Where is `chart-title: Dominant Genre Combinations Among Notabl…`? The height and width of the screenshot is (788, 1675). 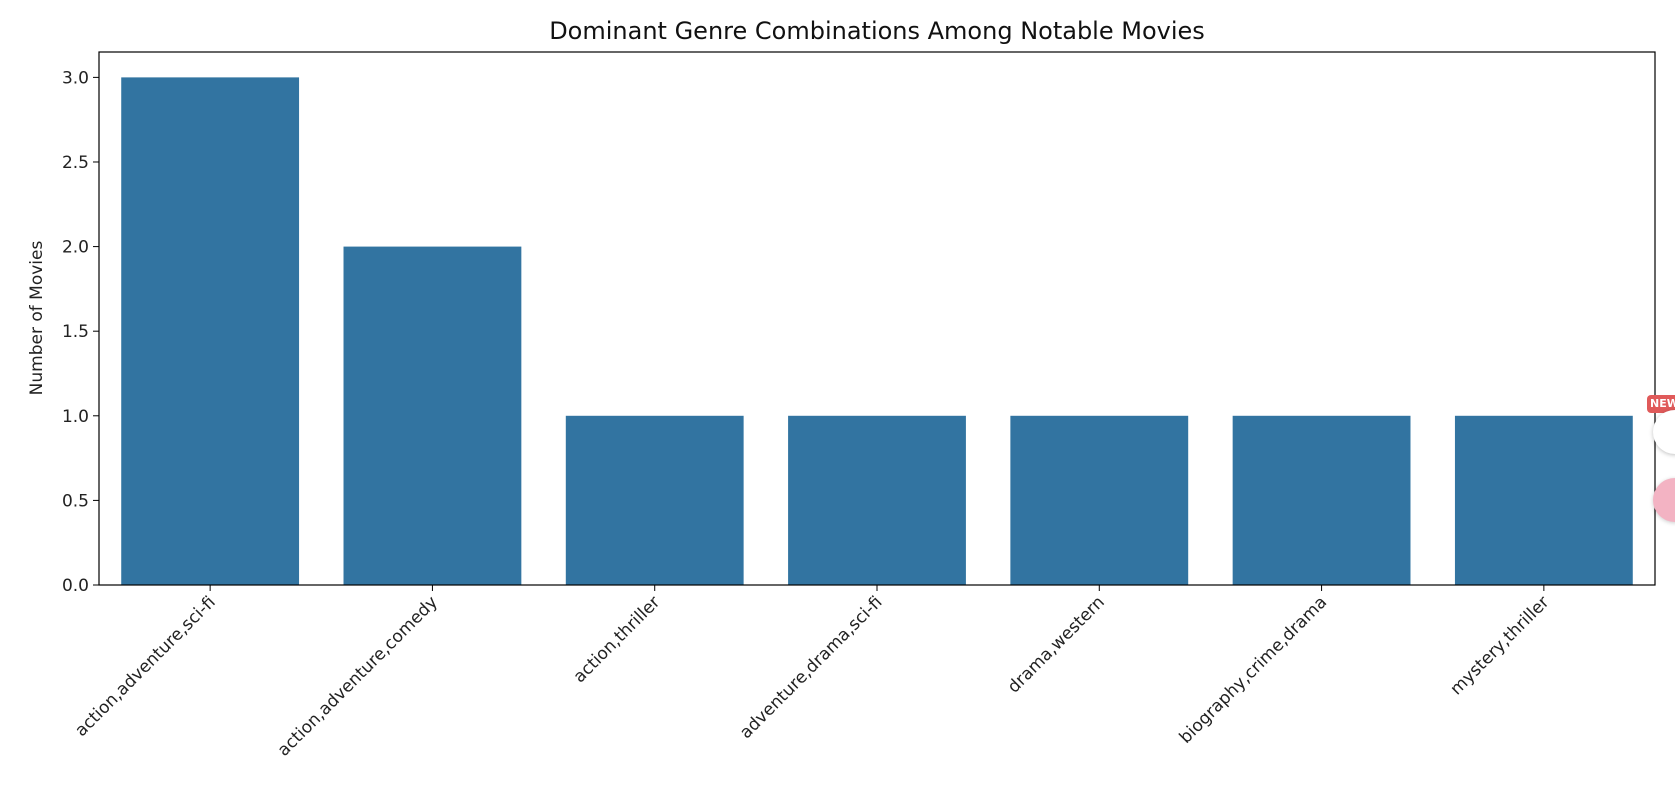
chart-title: Dominant Genre Combinations Among Notabl… is located at coordinates (877, 31).